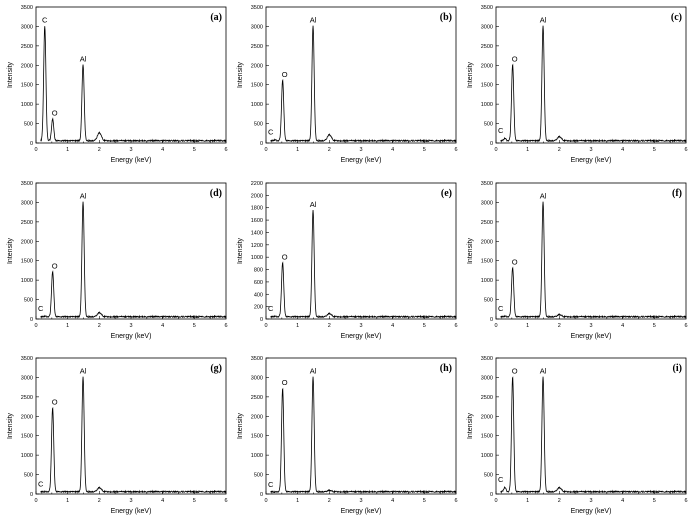  What do you see at coordinates (258, 295) in the screenshot?
I see `y-tick-label: 400` at bounding box center [258, 295].